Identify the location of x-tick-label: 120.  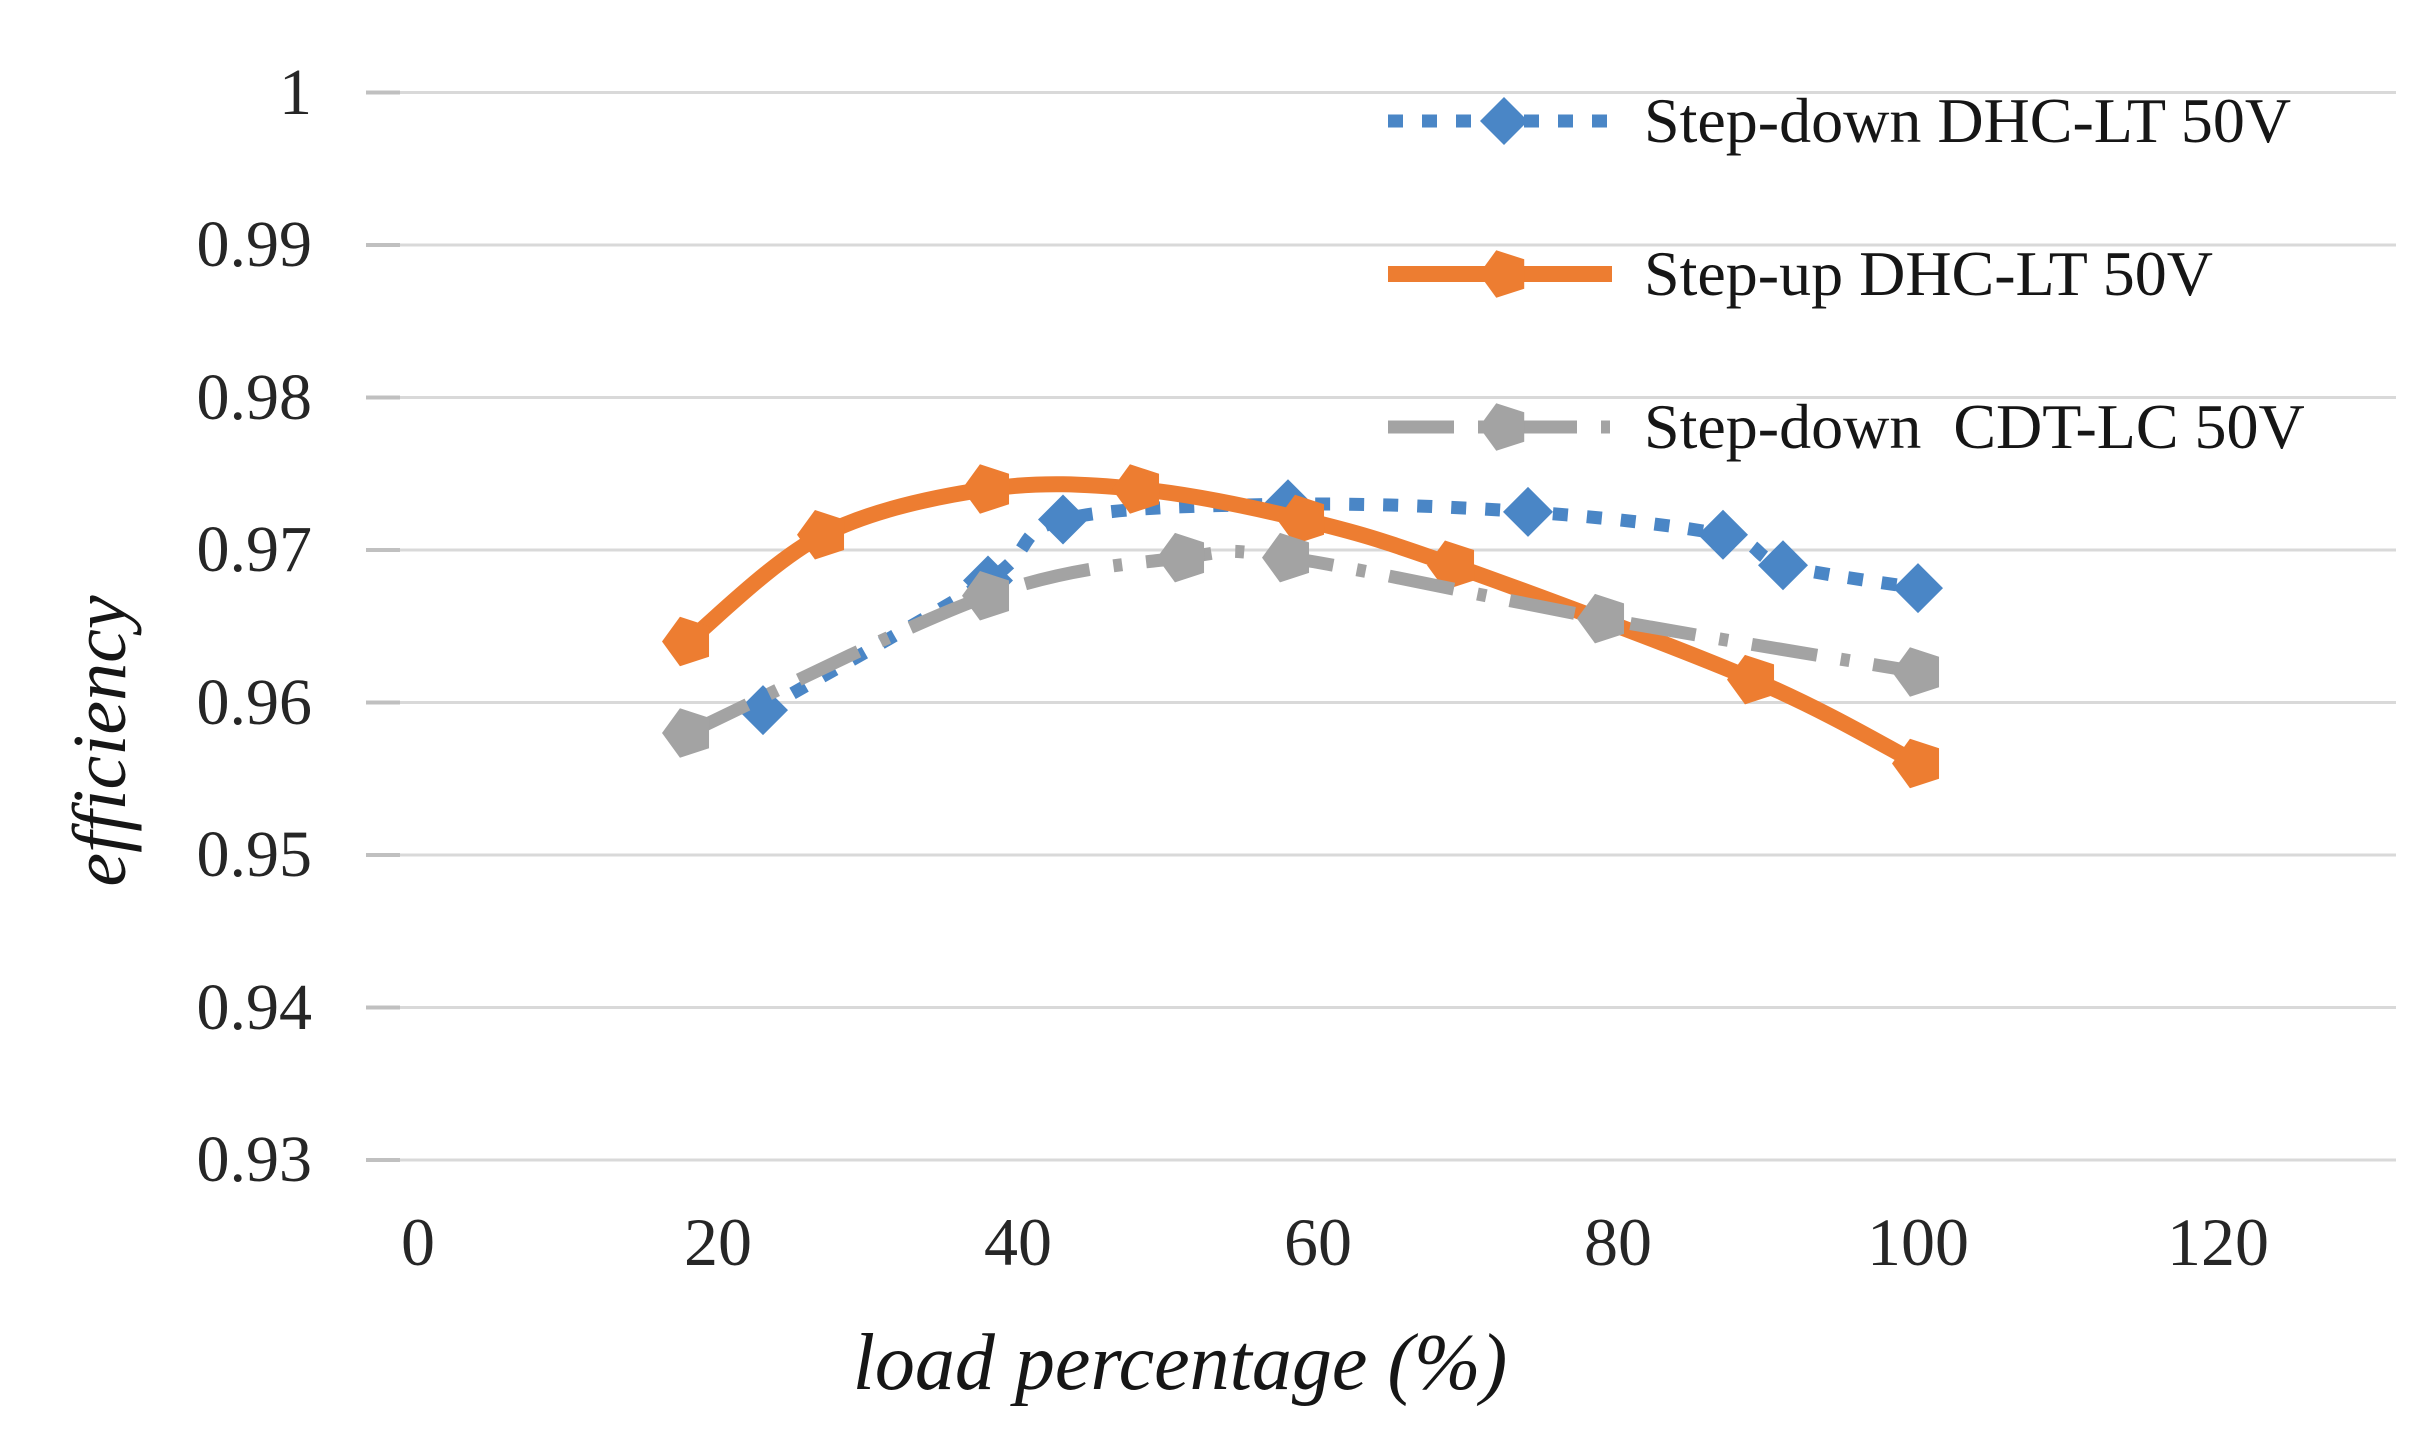
(2218, 1242).